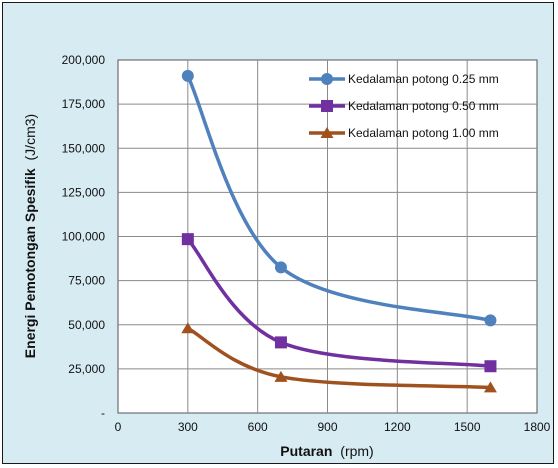 Image resolution: width=558 pixels, height=468 pixels. Describe the element at coordinates (423, 106) in the screenshot. I see `legend-label: Kedalaman potong 0.50 mm` at that location.